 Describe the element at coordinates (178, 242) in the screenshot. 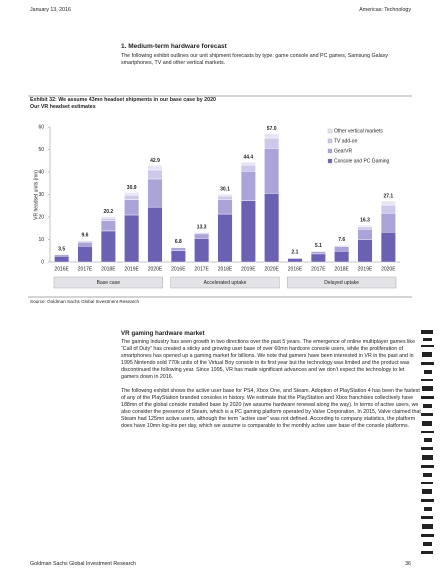

I see `total-label: 6.8` at that location.